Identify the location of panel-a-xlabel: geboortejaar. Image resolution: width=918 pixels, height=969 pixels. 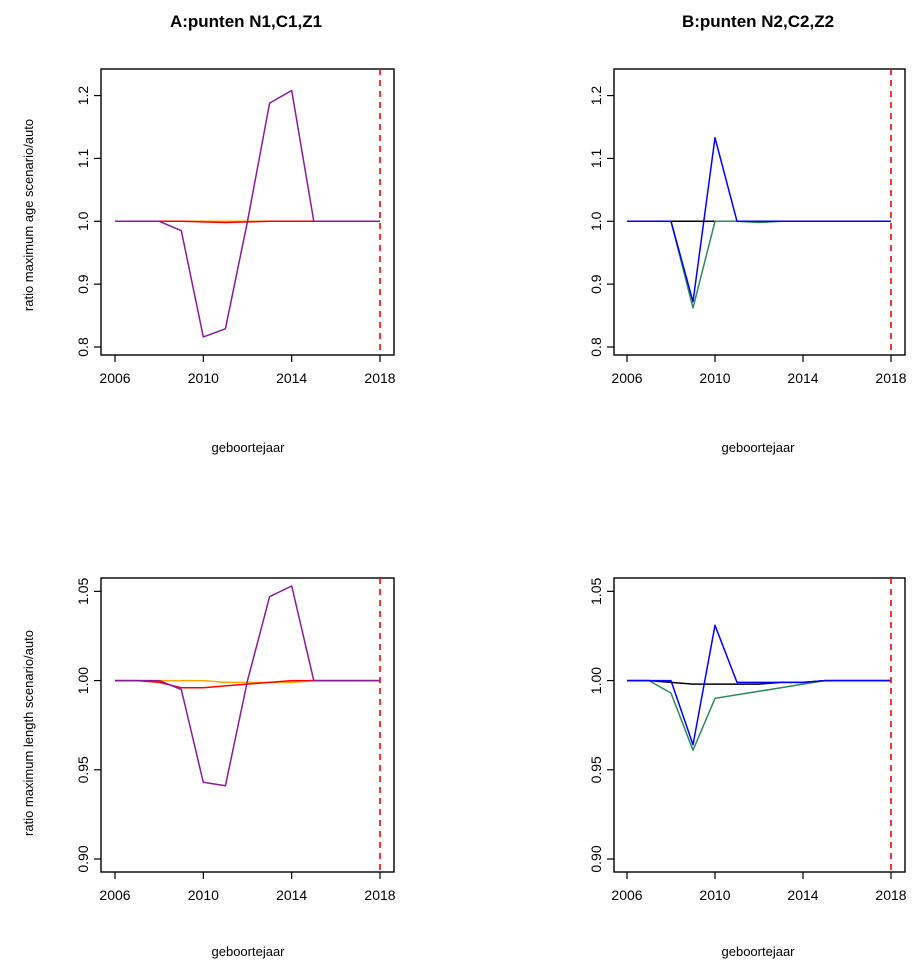
(249, 447).